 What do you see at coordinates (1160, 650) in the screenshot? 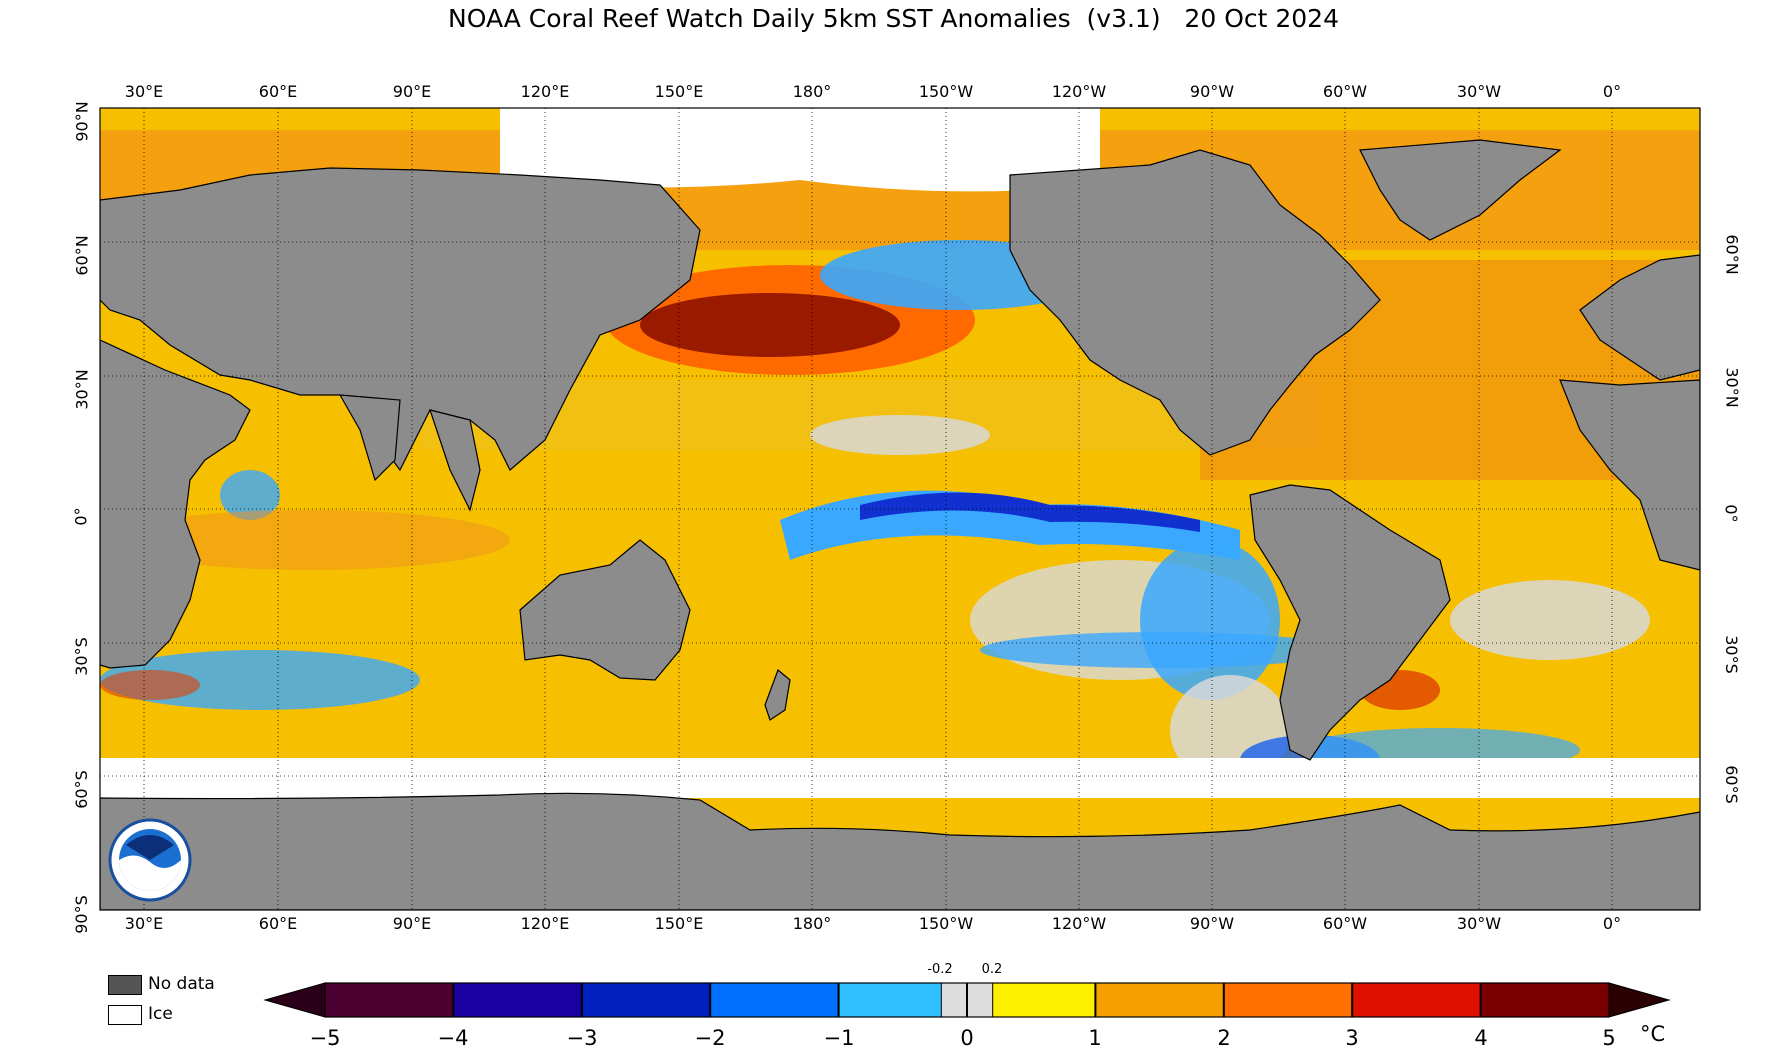
I see `south-pacific-cool-band` at bounding box center [1160, 650].